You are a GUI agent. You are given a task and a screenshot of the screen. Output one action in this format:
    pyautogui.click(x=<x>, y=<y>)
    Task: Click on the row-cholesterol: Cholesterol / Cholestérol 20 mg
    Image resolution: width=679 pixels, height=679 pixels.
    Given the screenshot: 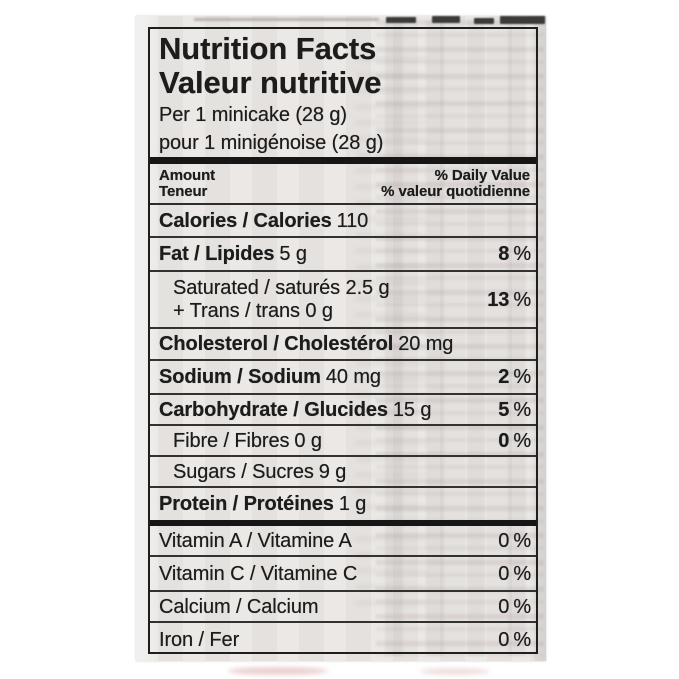 What is the action you would take?
    pyautogui.click(x=343, y=345)
    